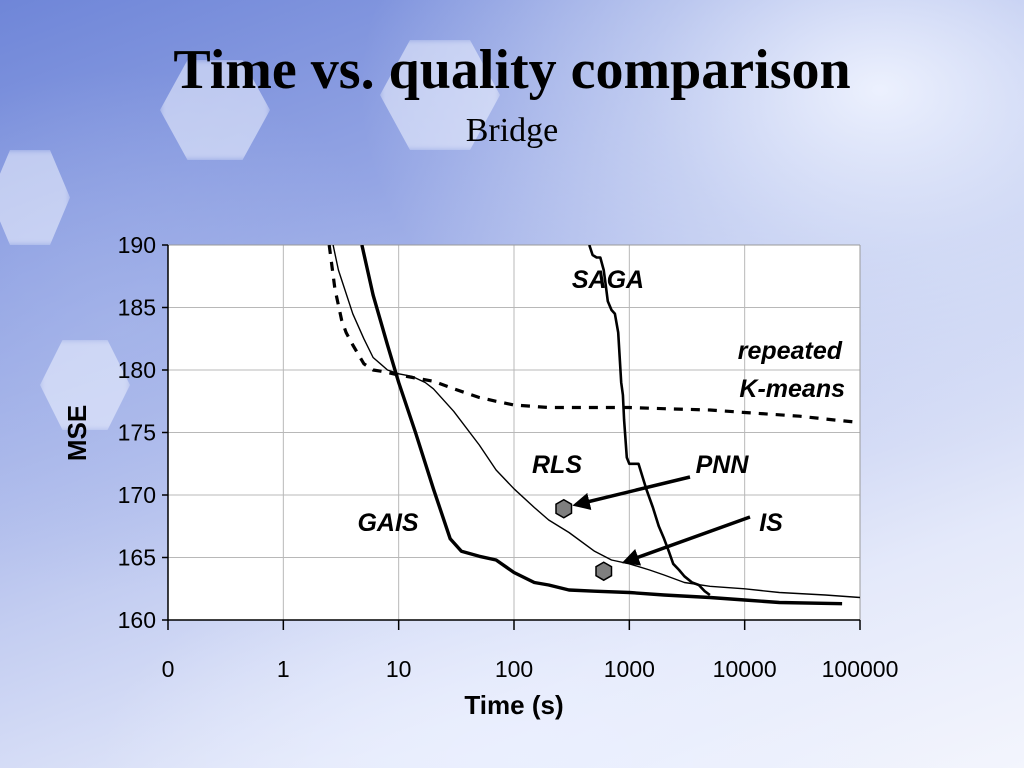  I want to click on annotation-saga: SAGA, so click(608, 280).